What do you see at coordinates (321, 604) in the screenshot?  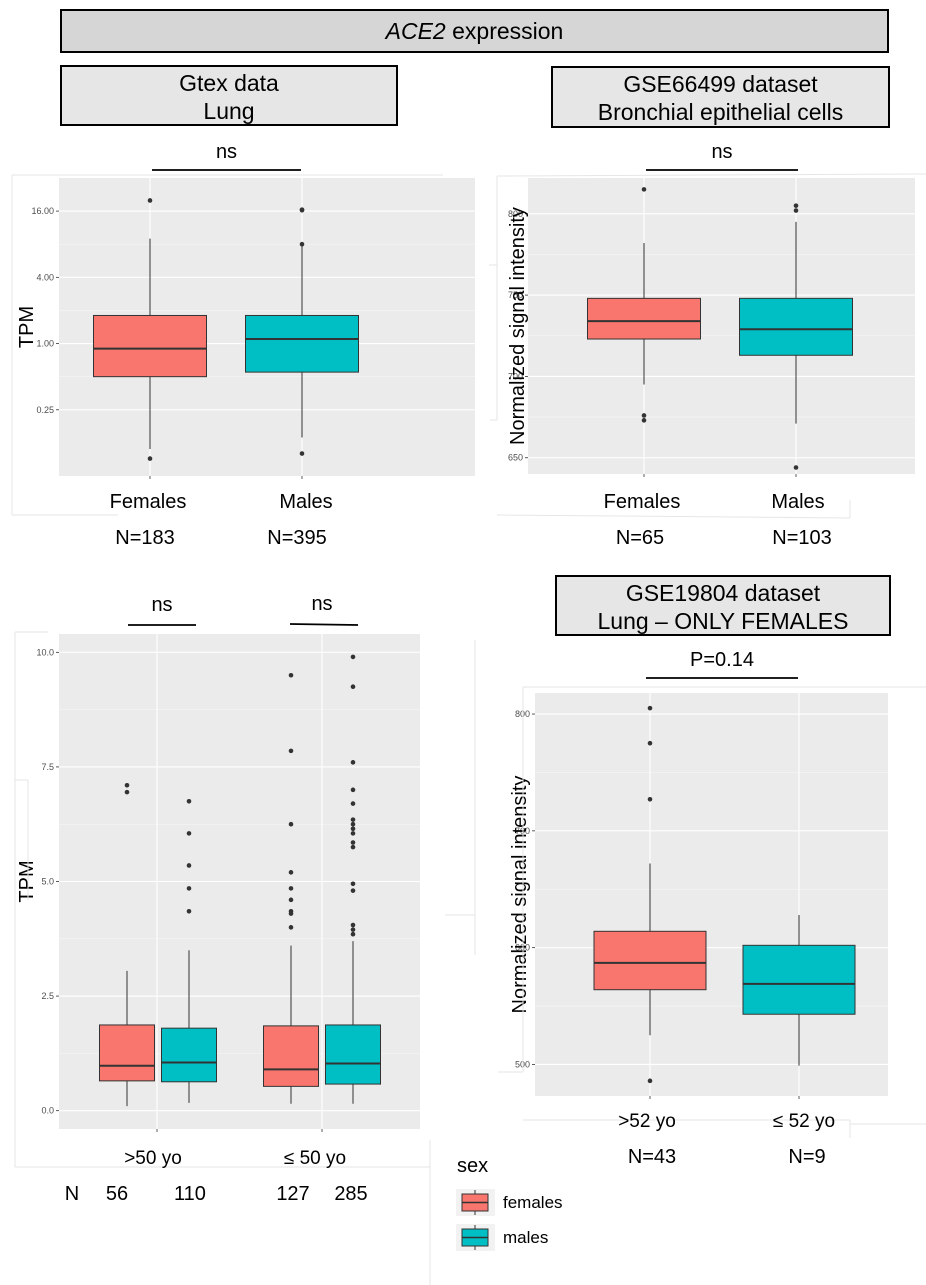 I see `sig-c2-label: ns` at bounding box center [321, 604].